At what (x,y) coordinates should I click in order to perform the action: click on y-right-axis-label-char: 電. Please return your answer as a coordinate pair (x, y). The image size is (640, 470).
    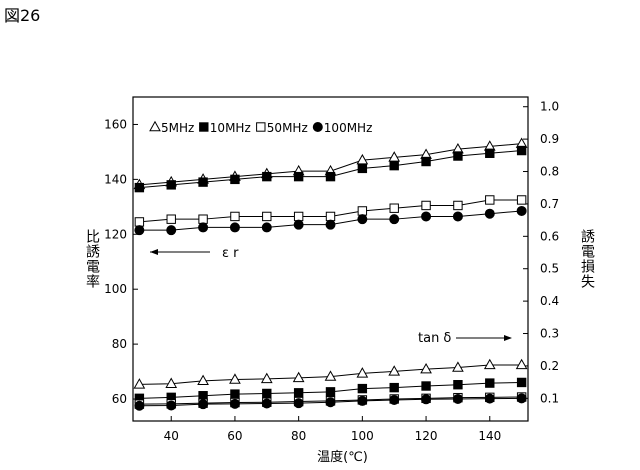
    Looking at the image, I should click on (588, 253).